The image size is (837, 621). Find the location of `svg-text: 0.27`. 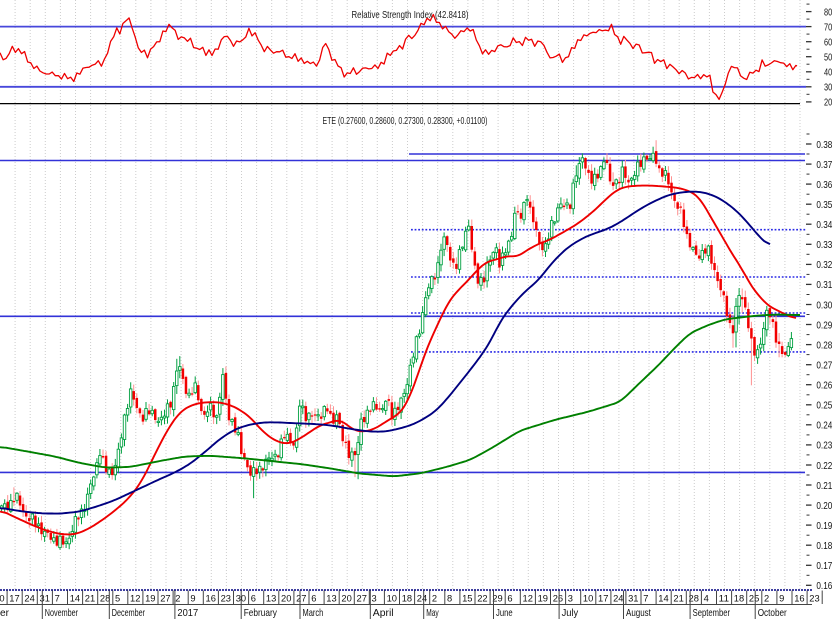

svg-text: 0.27 is located at coordinates (824, 366).